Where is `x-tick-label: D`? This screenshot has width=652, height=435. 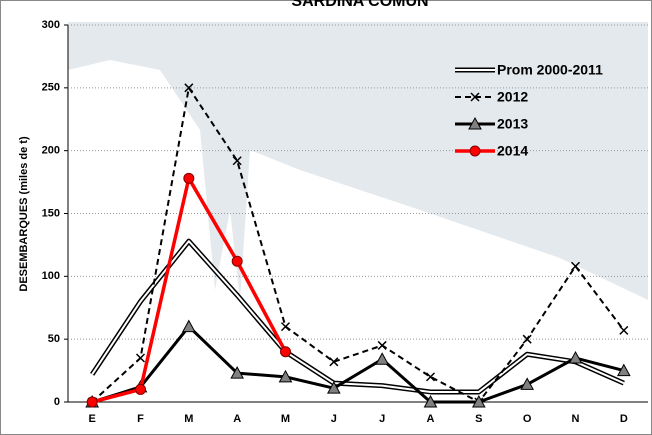
x-tick-label: D is located at coordinates (624, 419).